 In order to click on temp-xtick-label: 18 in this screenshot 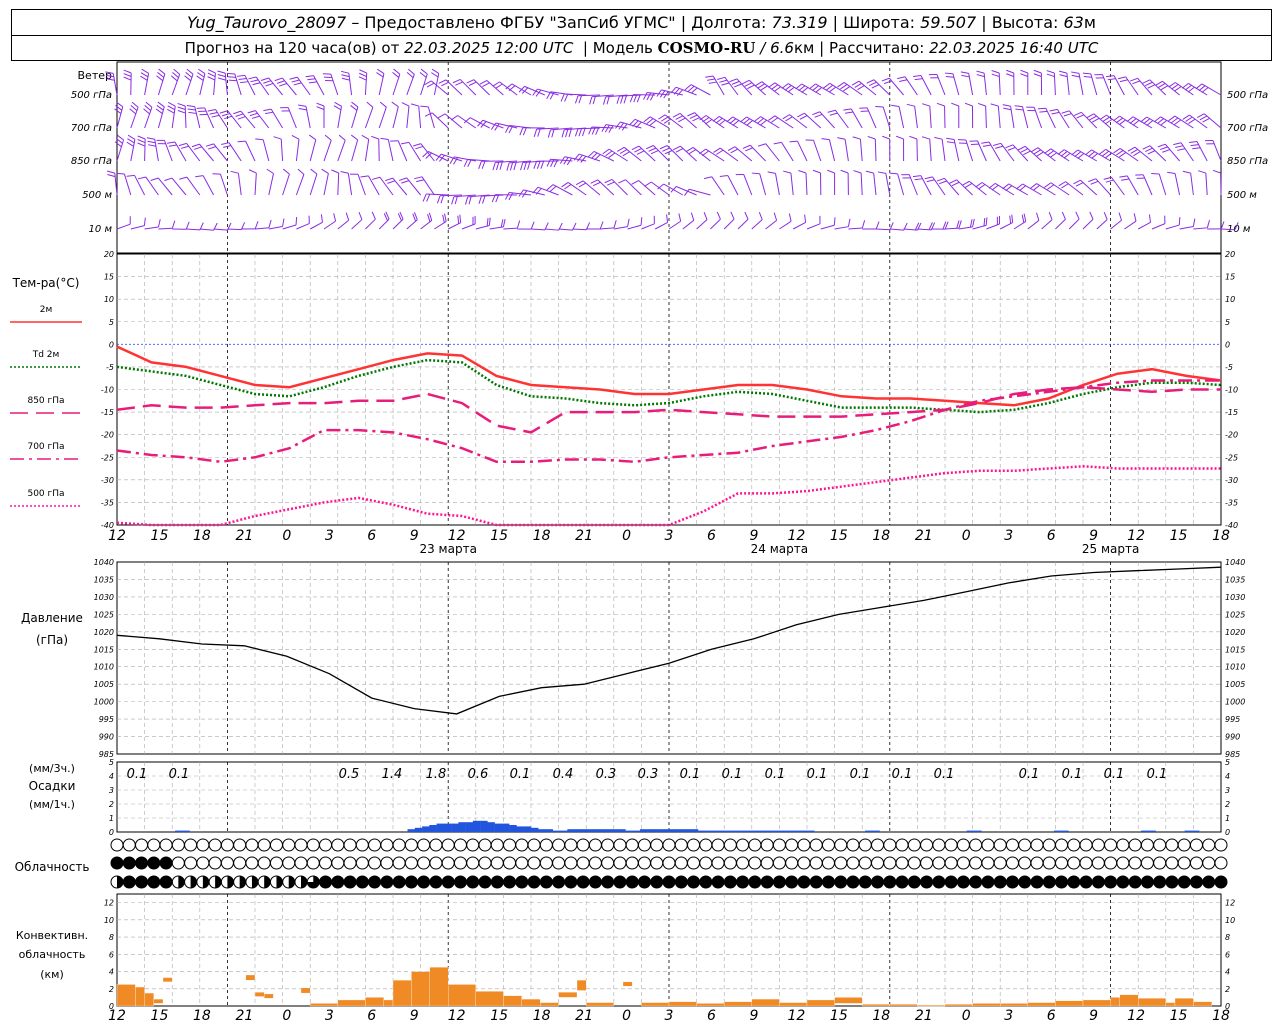, I will do `click(881, 536)`.